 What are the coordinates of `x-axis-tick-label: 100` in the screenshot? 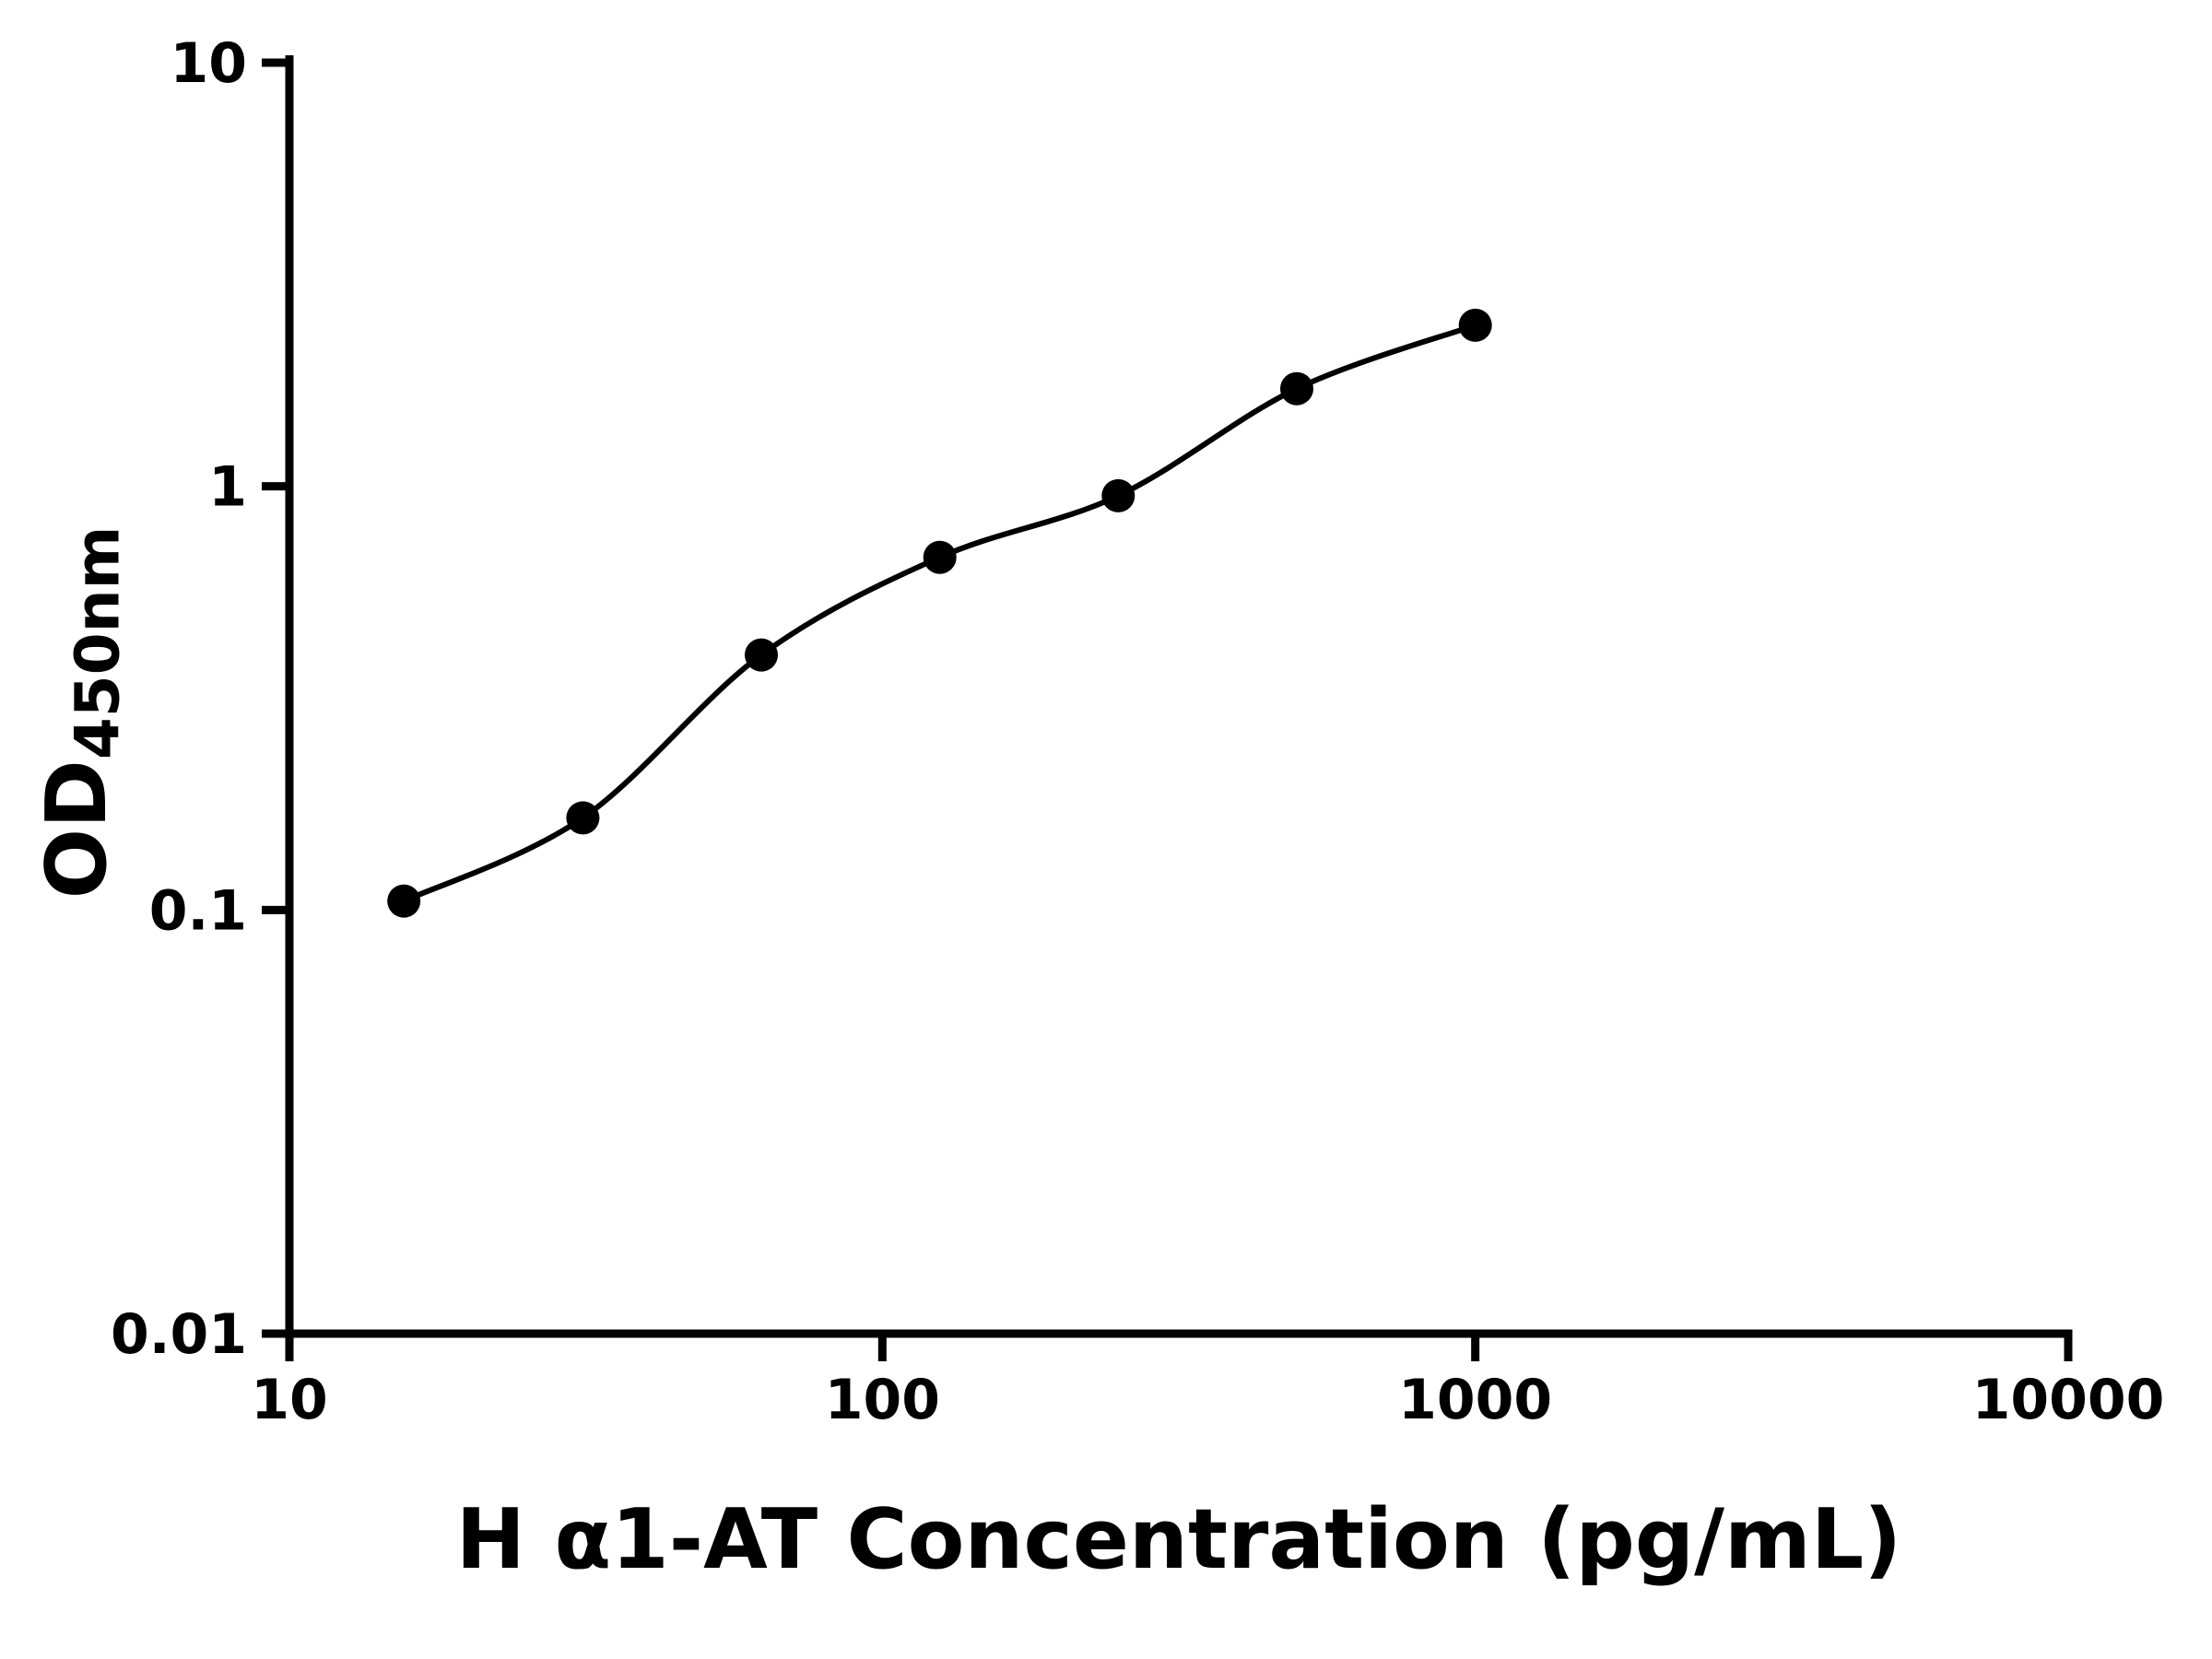 It's located at (882, 1400).